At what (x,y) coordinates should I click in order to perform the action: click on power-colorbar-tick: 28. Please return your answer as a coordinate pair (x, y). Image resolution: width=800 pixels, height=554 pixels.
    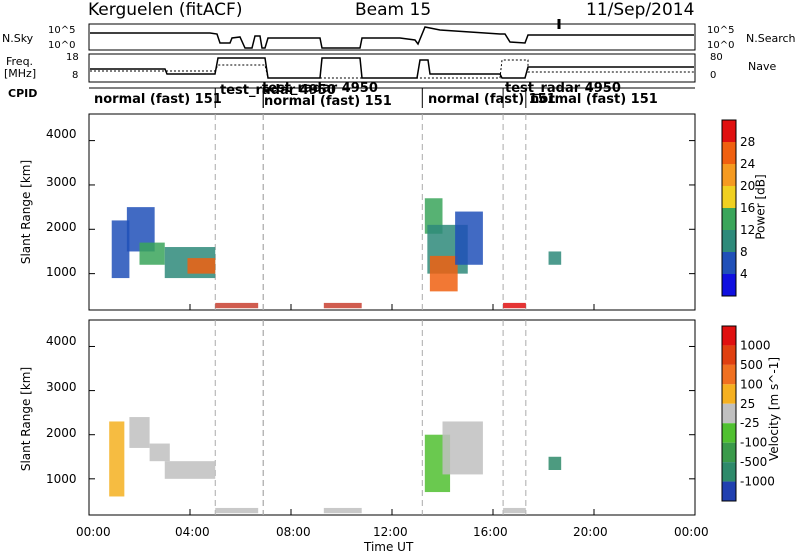
    Looking at the image, I should click on (747, 142).